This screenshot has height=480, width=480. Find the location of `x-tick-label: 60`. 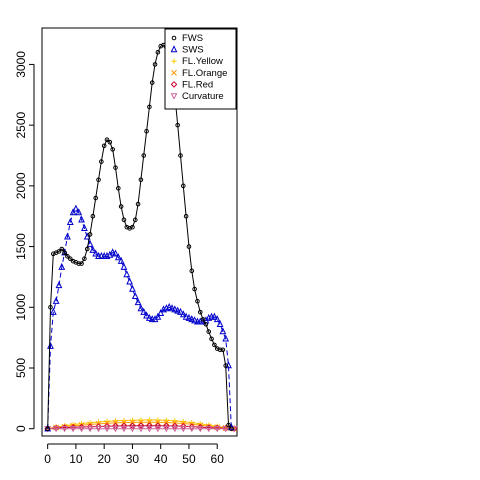

x-tick-label: 60 is located at coordinates (218, 459).